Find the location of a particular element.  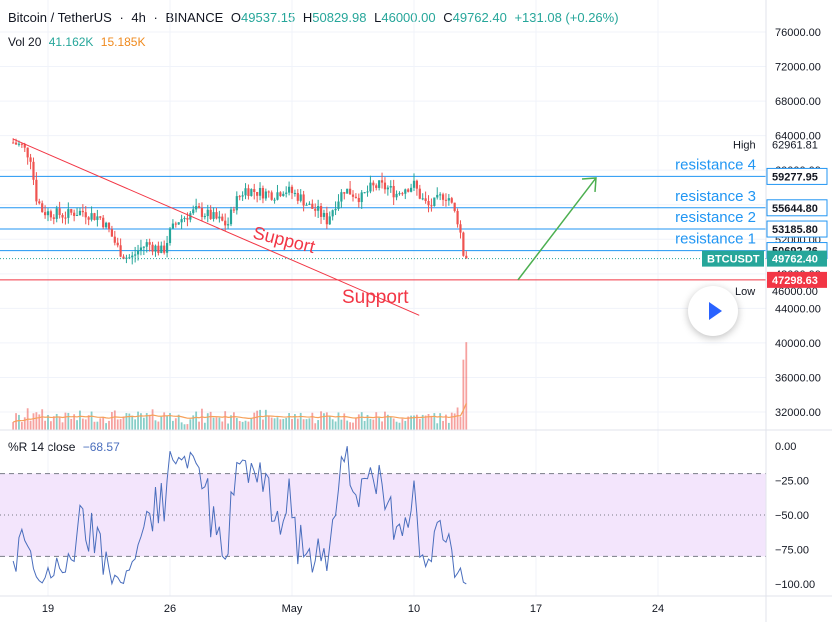

time-tick-label: 24 is located at coordinates (658, 609).